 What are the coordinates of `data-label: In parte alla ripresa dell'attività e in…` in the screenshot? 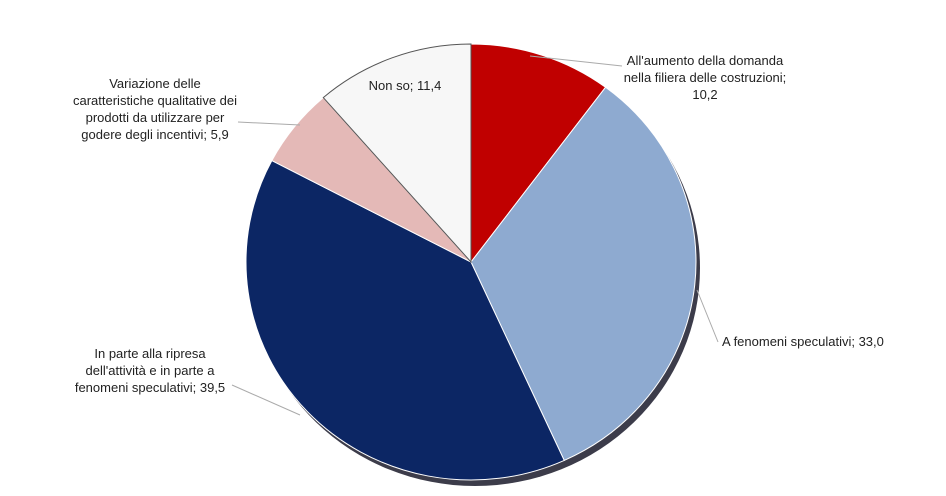 It's located at (150, 370).